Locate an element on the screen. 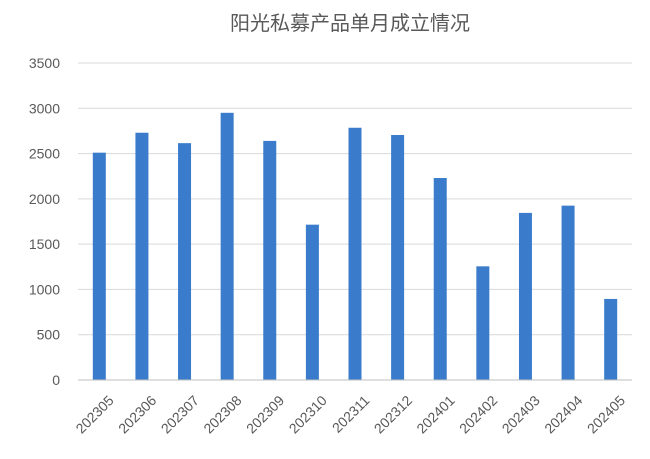 The height and width of the screenshot is (459, 650). x-tick-label: 202311 is located at coordinates (351, 414).